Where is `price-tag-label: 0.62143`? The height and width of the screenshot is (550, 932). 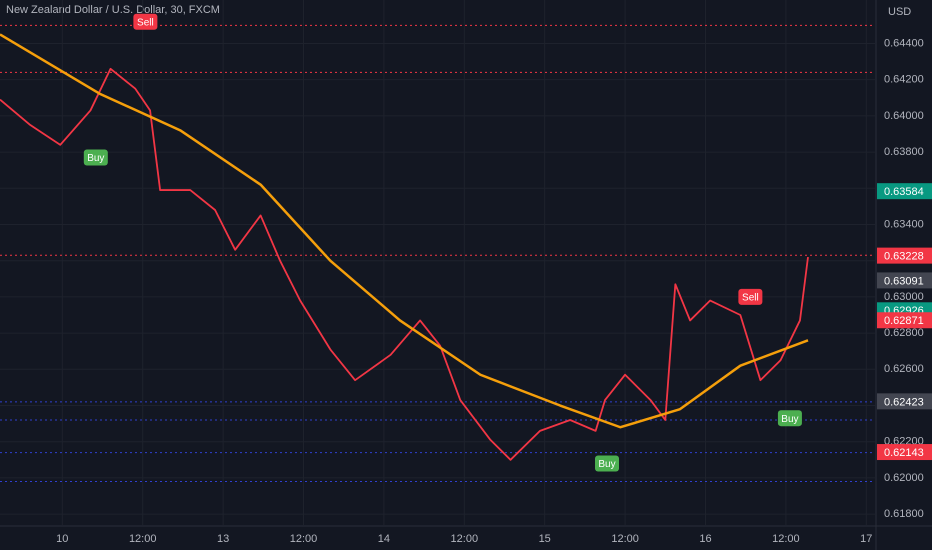 price-tag-label: 0.62143 is located at coordinates (904, 453).